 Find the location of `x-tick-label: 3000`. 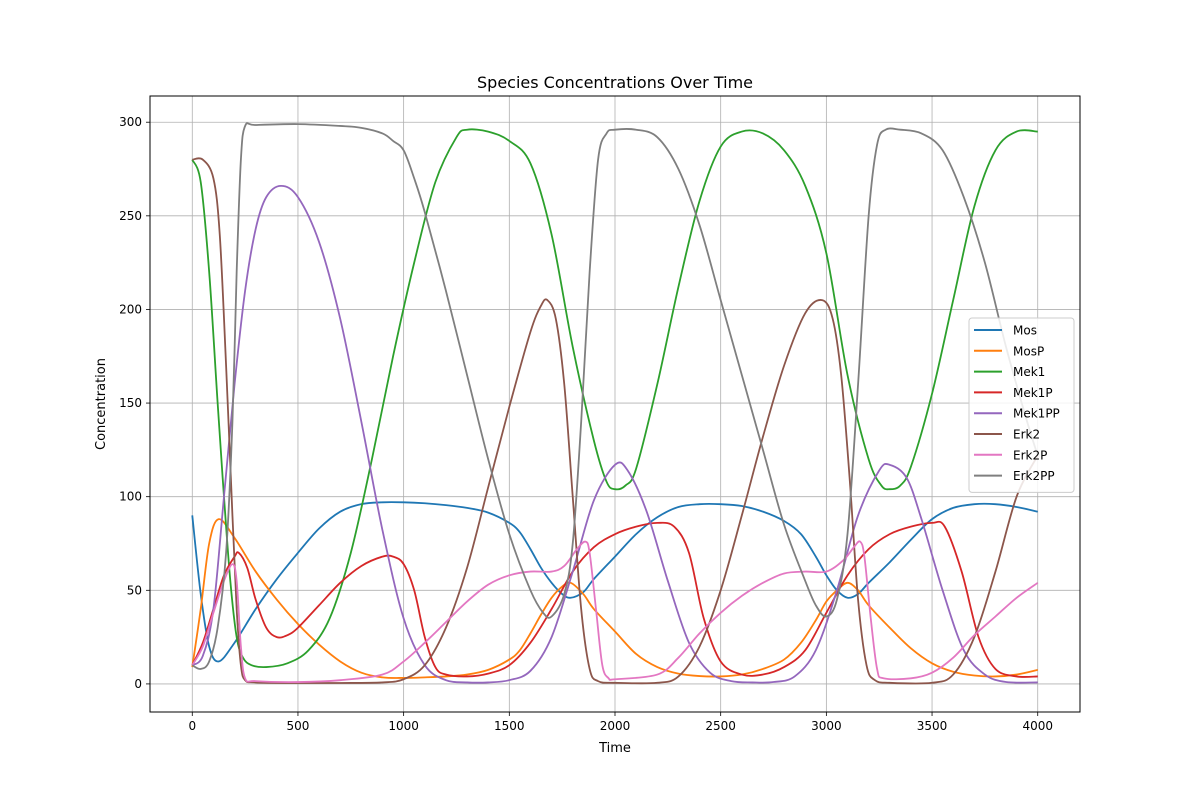

x-tick-label: 3000 is located at coordinates (826, 726).